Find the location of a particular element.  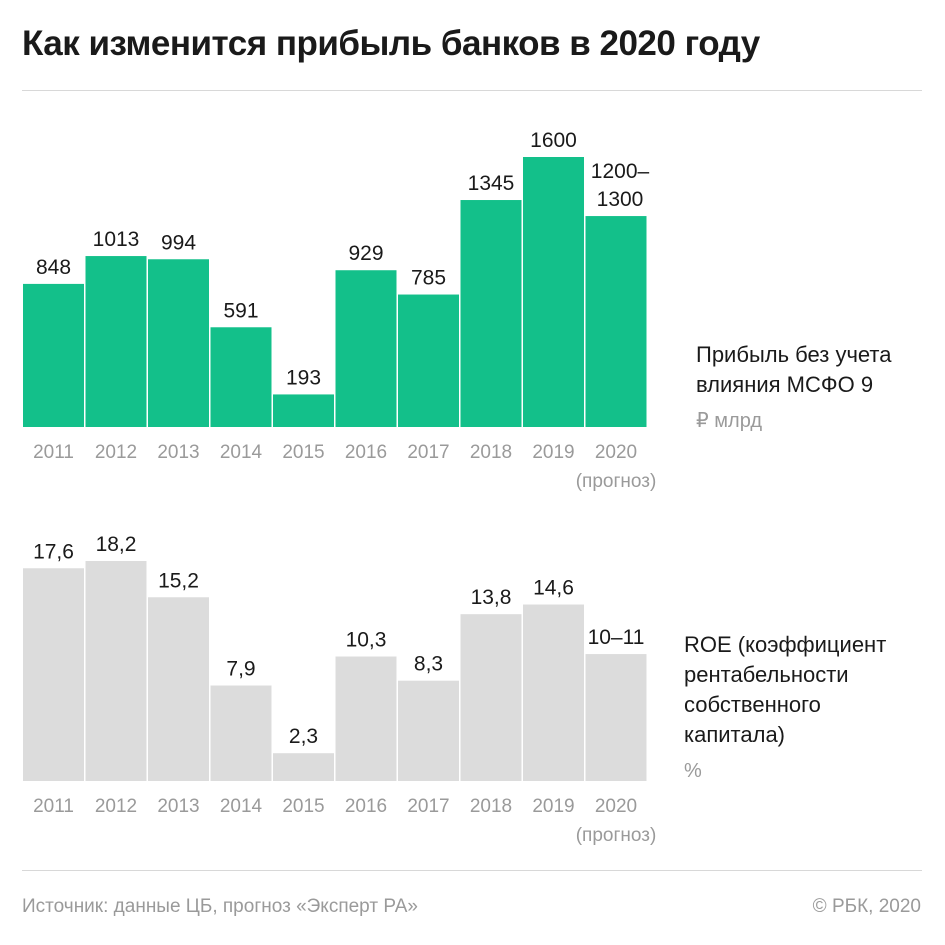

roe-bar-2012 is located at coordinates (116, 671).